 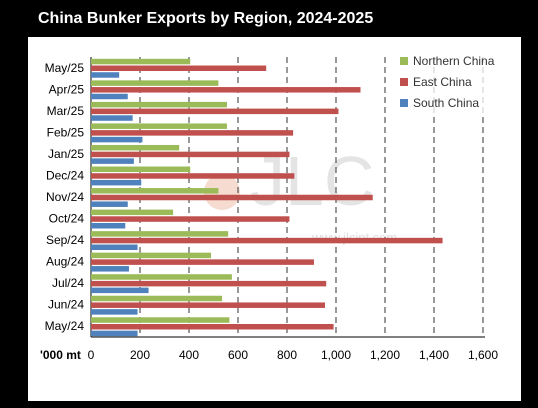 I want to click on x-tick-label: 0, so click(x=91, y=355).